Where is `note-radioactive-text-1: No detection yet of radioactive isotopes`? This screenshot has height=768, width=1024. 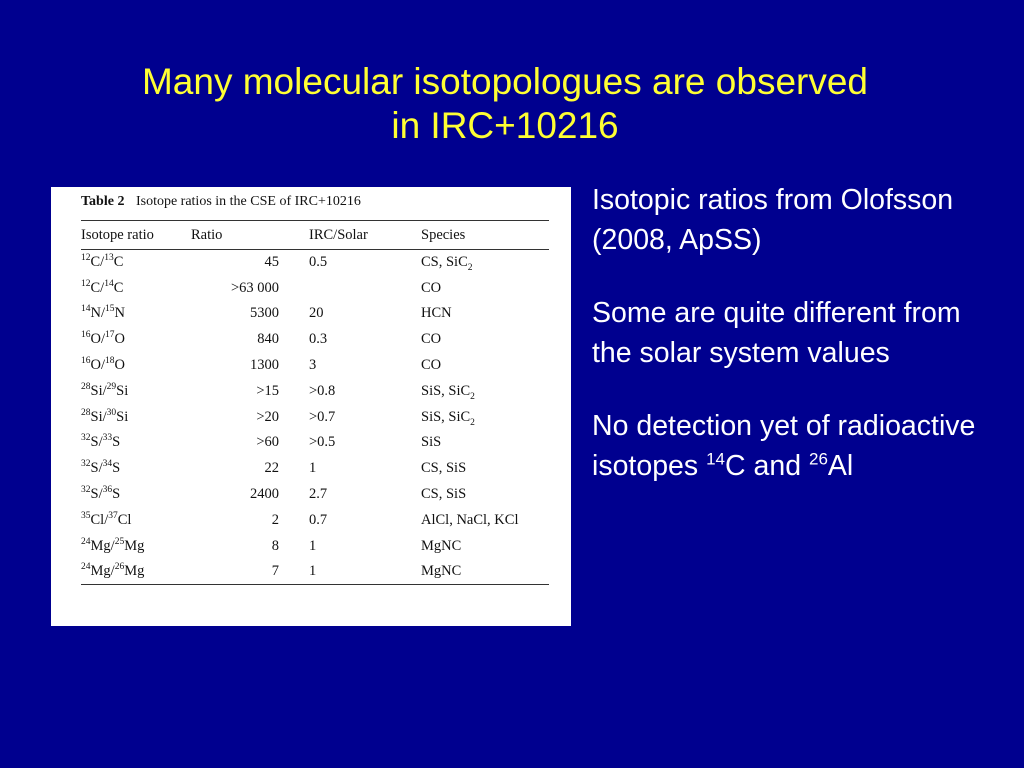
note-radioactive-text-1: No detection yet of radioactive isotopes is located at coordinates (784, 446).